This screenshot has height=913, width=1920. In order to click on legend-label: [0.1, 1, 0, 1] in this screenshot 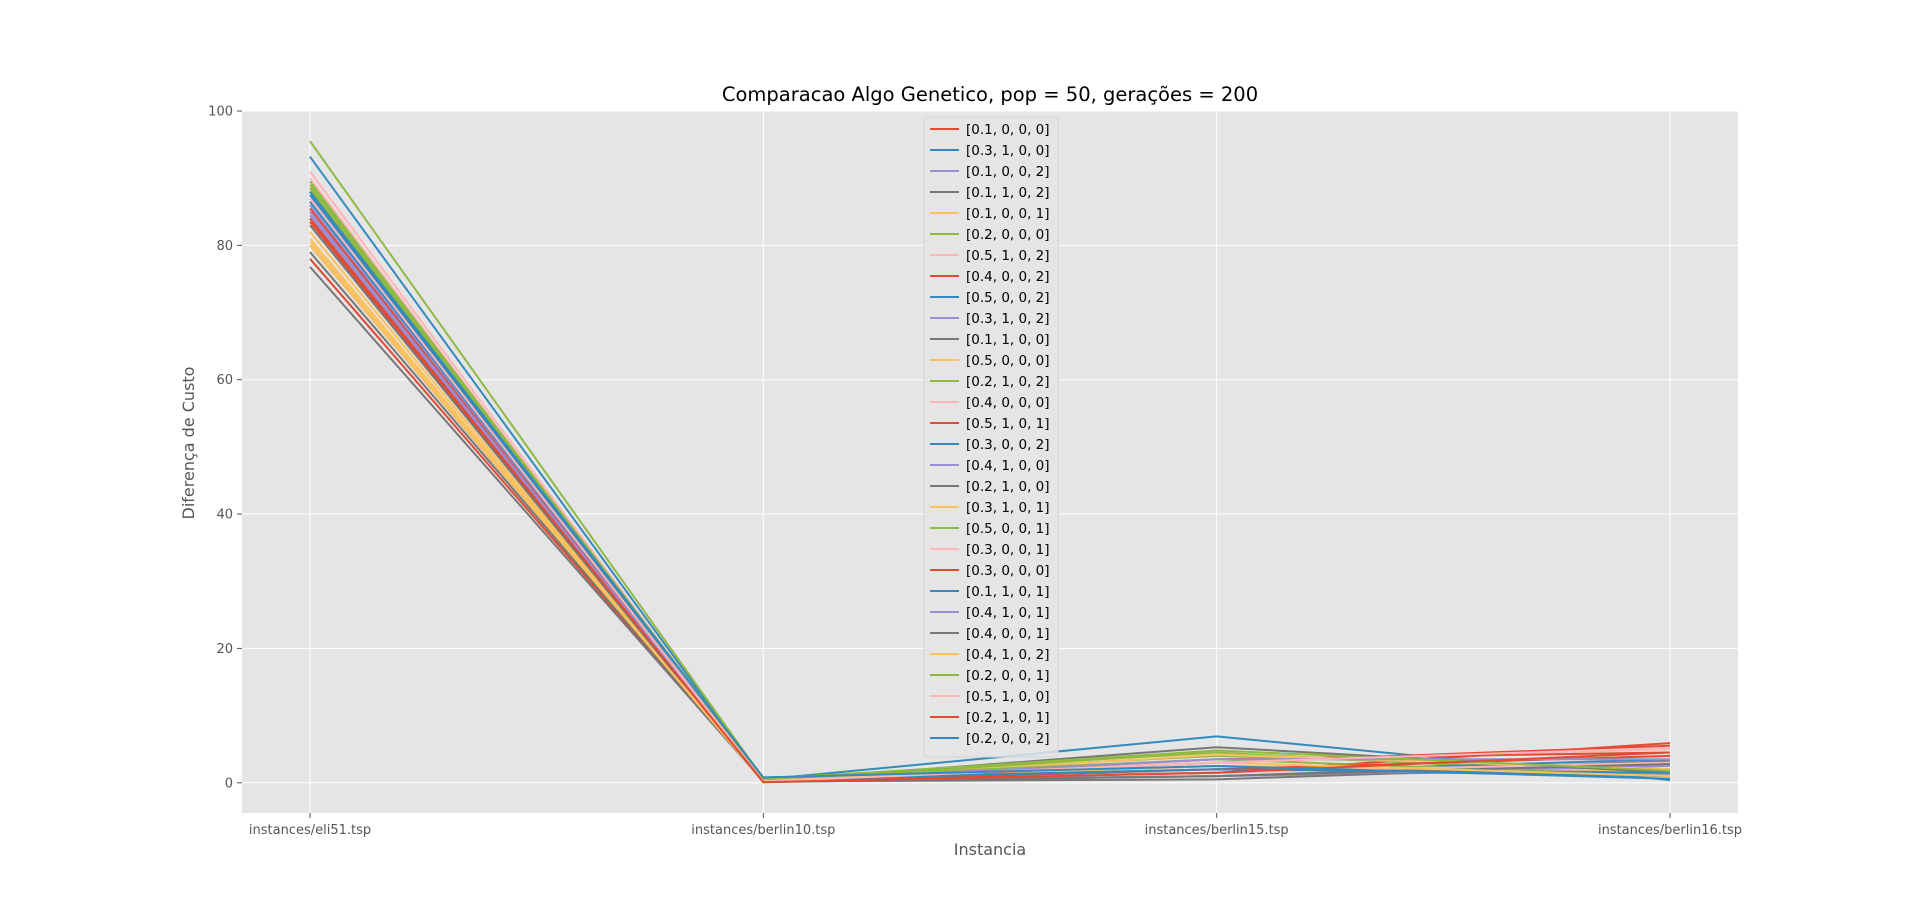, I will do `click(1008, 592)`.